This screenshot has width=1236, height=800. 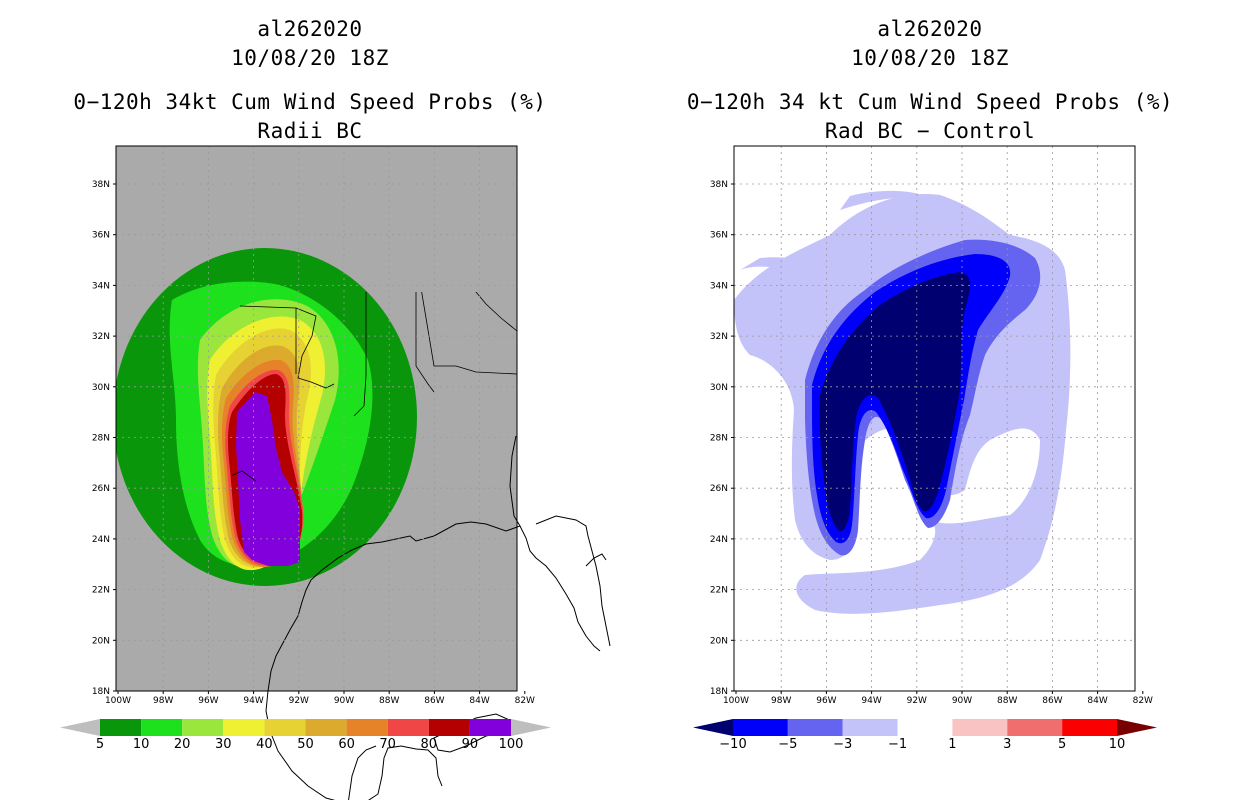 I want to click on colorbar-tick-label: 40, so click(x=264, y=744).